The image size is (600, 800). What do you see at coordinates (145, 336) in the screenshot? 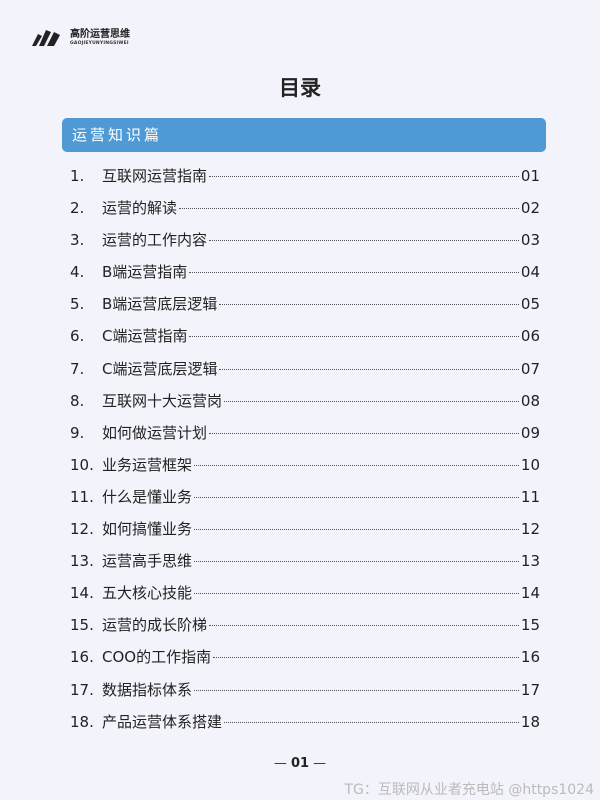
I see `toc-label: C端运营指南` at bounding box center [145, 336].